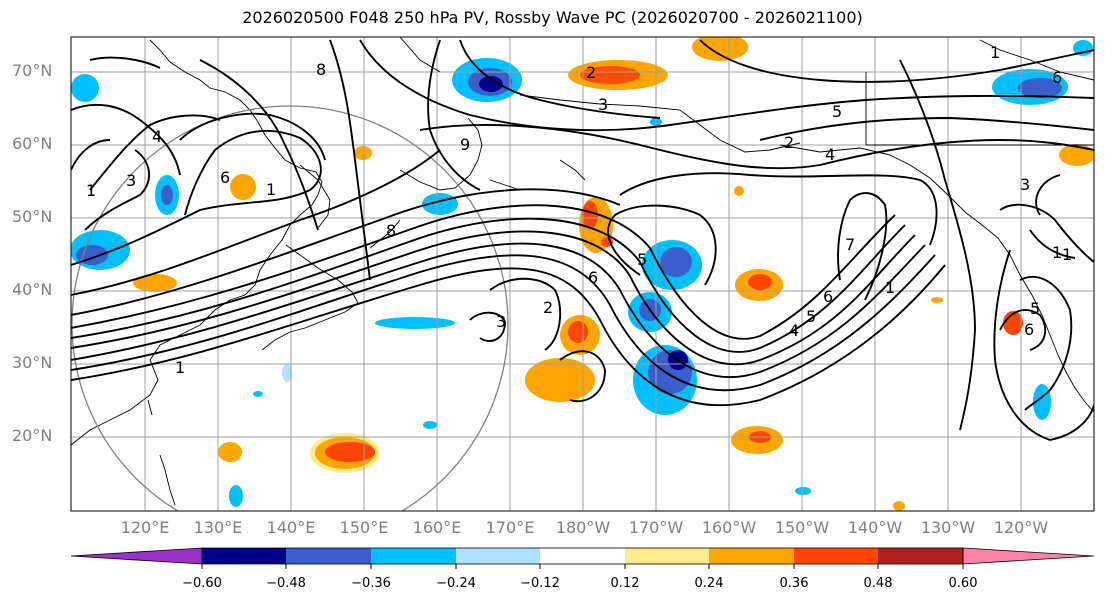 Image resolution: width=1105 pixels, height=604 pixels. What do you see at coordinates (202, 583) in the screenshot?
I see `colorbar-tick-label: −0.60` at bounding box center [202, 583].